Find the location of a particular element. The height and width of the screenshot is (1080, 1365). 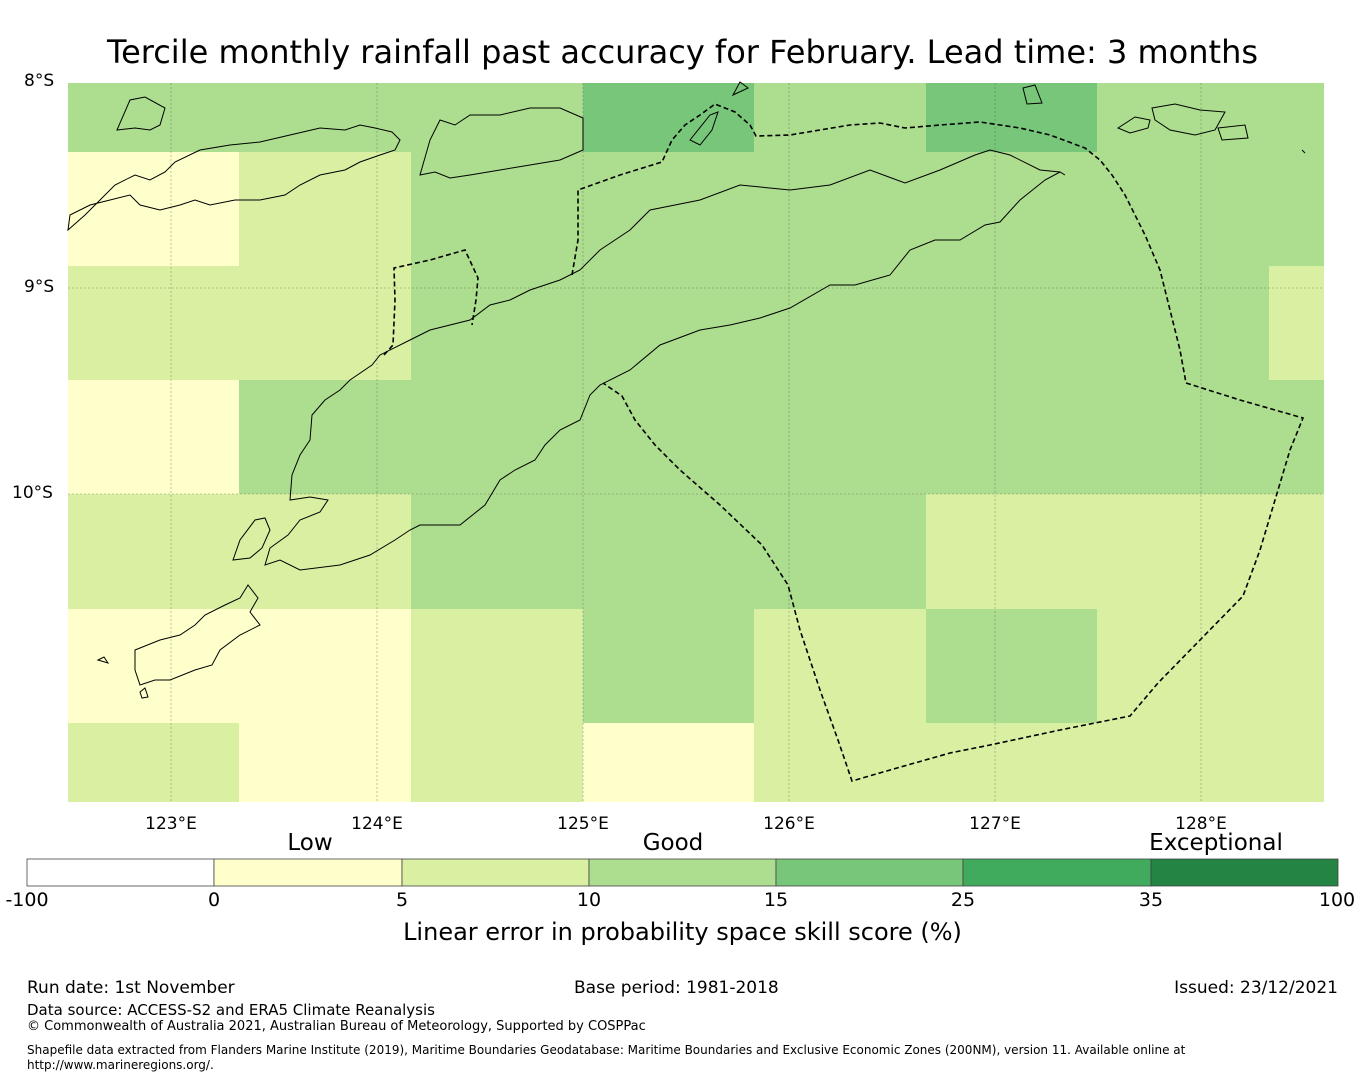

colorbar-tick-5: 5 is located at coordinates (402, 900).